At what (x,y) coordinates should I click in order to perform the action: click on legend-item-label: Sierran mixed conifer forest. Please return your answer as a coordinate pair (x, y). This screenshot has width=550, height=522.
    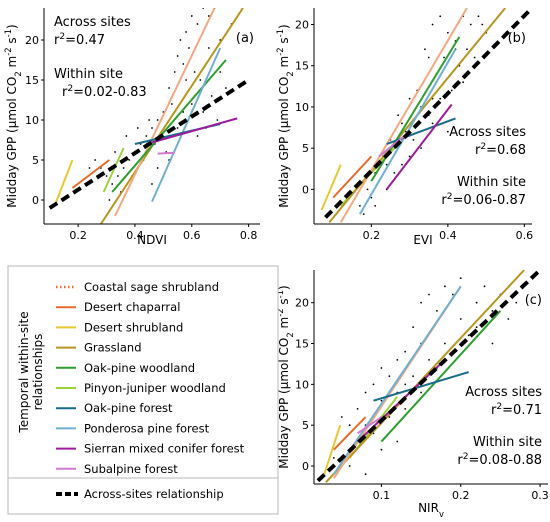
    Looking at the image, I should click on (164, 449).